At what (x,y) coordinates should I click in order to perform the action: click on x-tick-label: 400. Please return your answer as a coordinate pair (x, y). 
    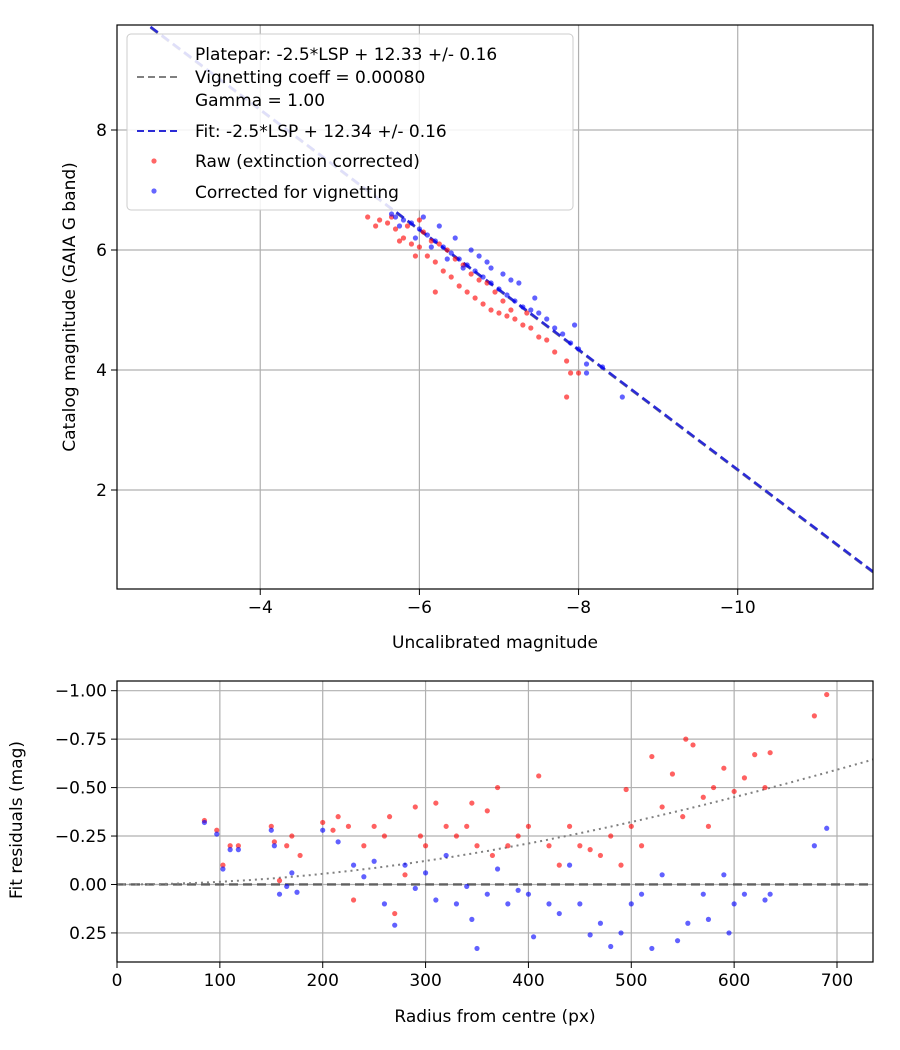
    Looking at the image, I should click on (528, 981).